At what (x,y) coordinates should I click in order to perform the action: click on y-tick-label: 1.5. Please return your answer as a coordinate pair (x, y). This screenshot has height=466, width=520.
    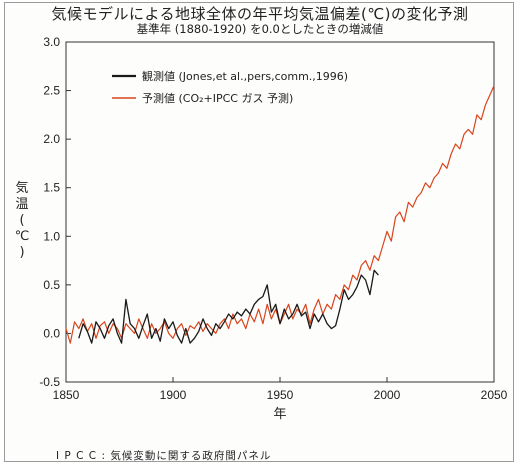
    Looking at the image, I should click on (51, 188).